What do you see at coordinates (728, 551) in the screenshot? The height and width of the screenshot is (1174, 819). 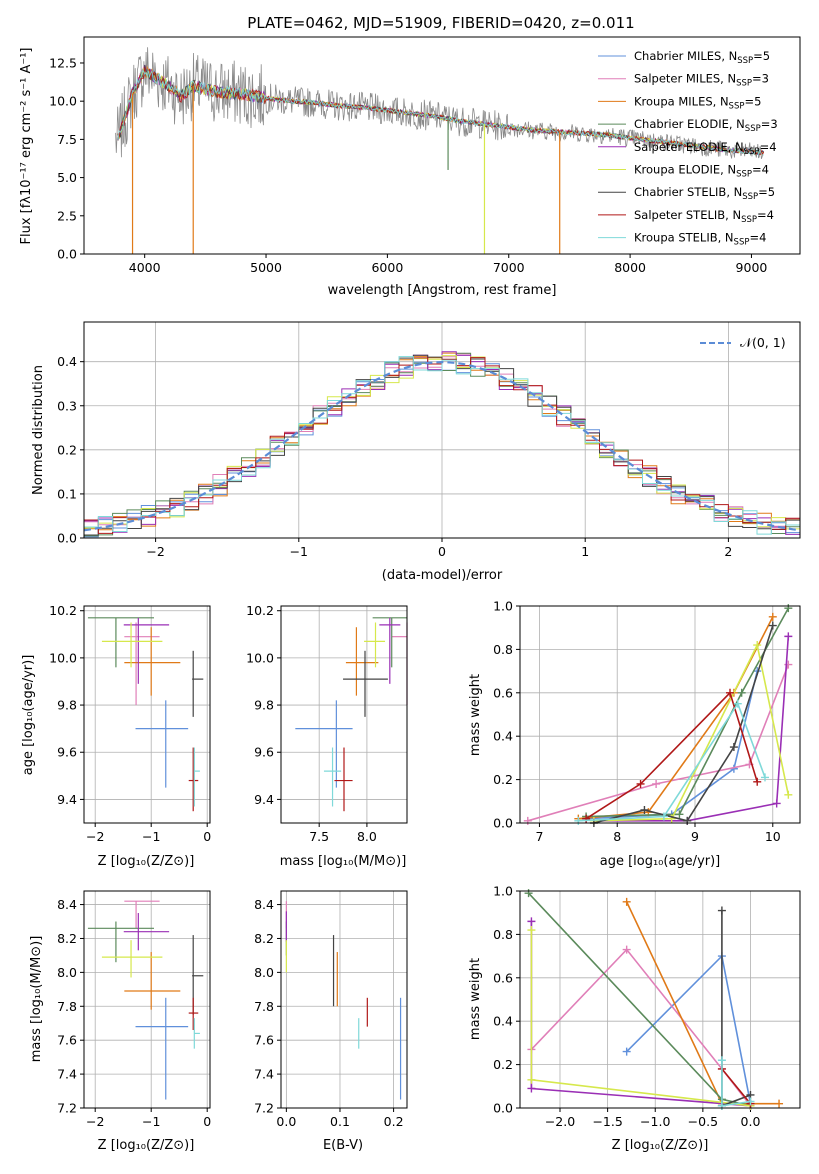 I see `x-tick-label: 2` at bounding box center [728, 551].